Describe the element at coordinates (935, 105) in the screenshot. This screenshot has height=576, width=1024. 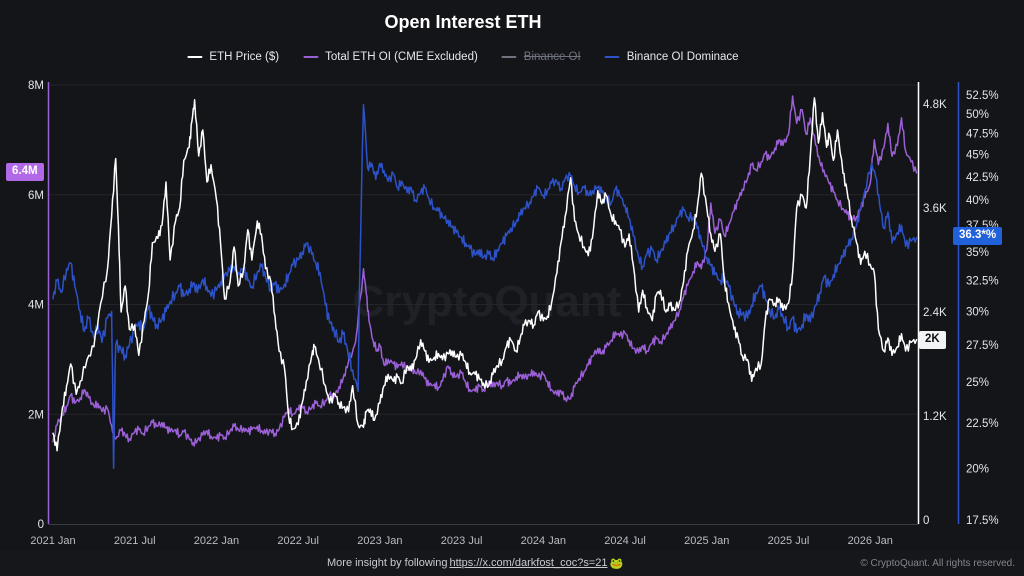
I see `price-axis-tick-label: 4.8K` at that location.